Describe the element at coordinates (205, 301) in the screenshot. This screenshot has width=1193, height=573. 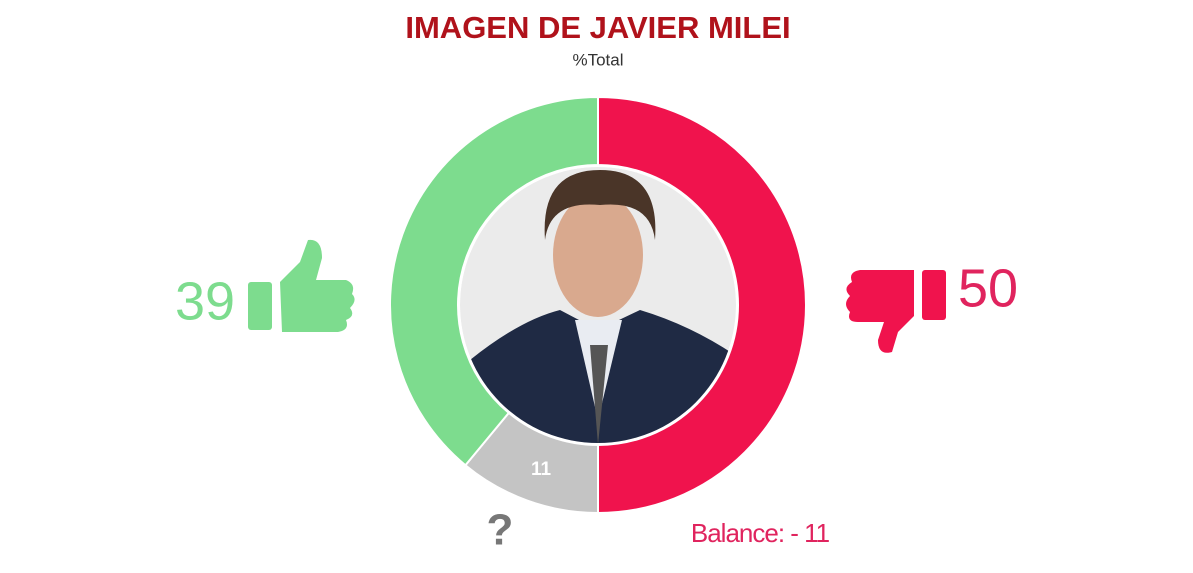
I see `data-label: 39` at that location.